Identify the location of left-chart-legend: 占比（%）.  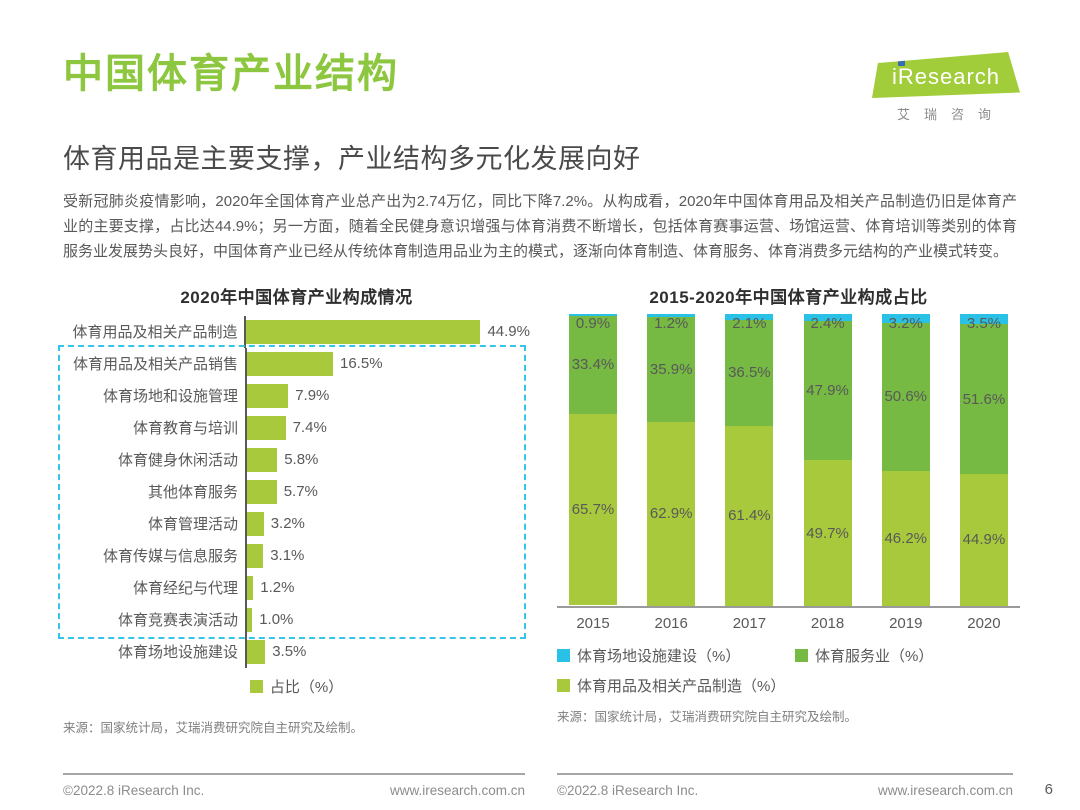
(296, 686).